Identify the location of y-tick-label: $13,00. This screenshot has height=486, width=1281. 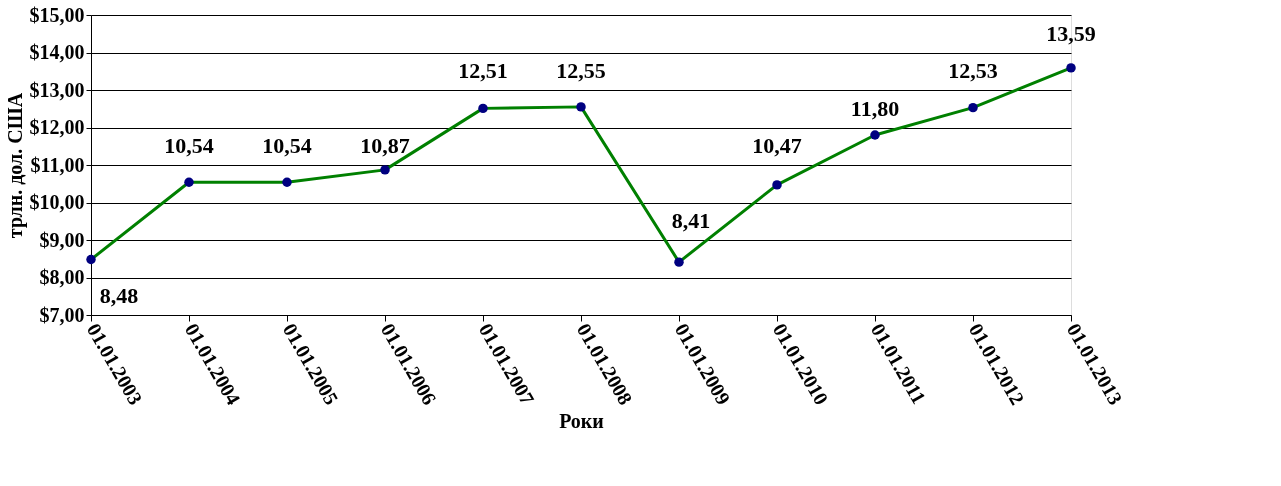
(57, 89).